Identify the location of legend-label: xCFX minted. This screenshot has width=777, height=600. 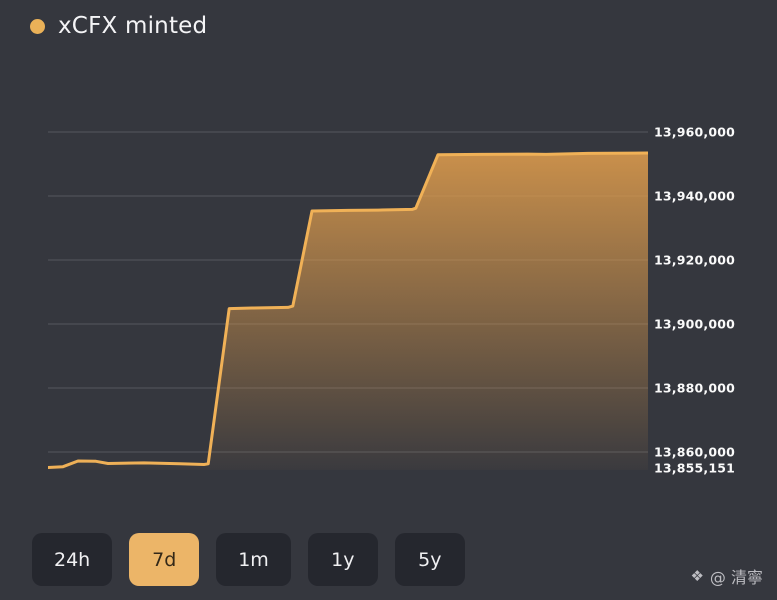
(133, 26).